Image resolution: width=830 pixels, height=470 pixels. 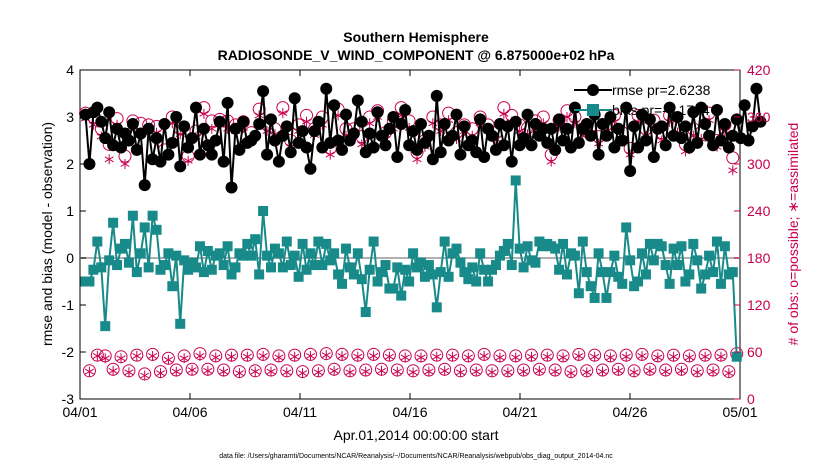 I want to click on x-tick-label: 04/26, so click(x=629, y=412).